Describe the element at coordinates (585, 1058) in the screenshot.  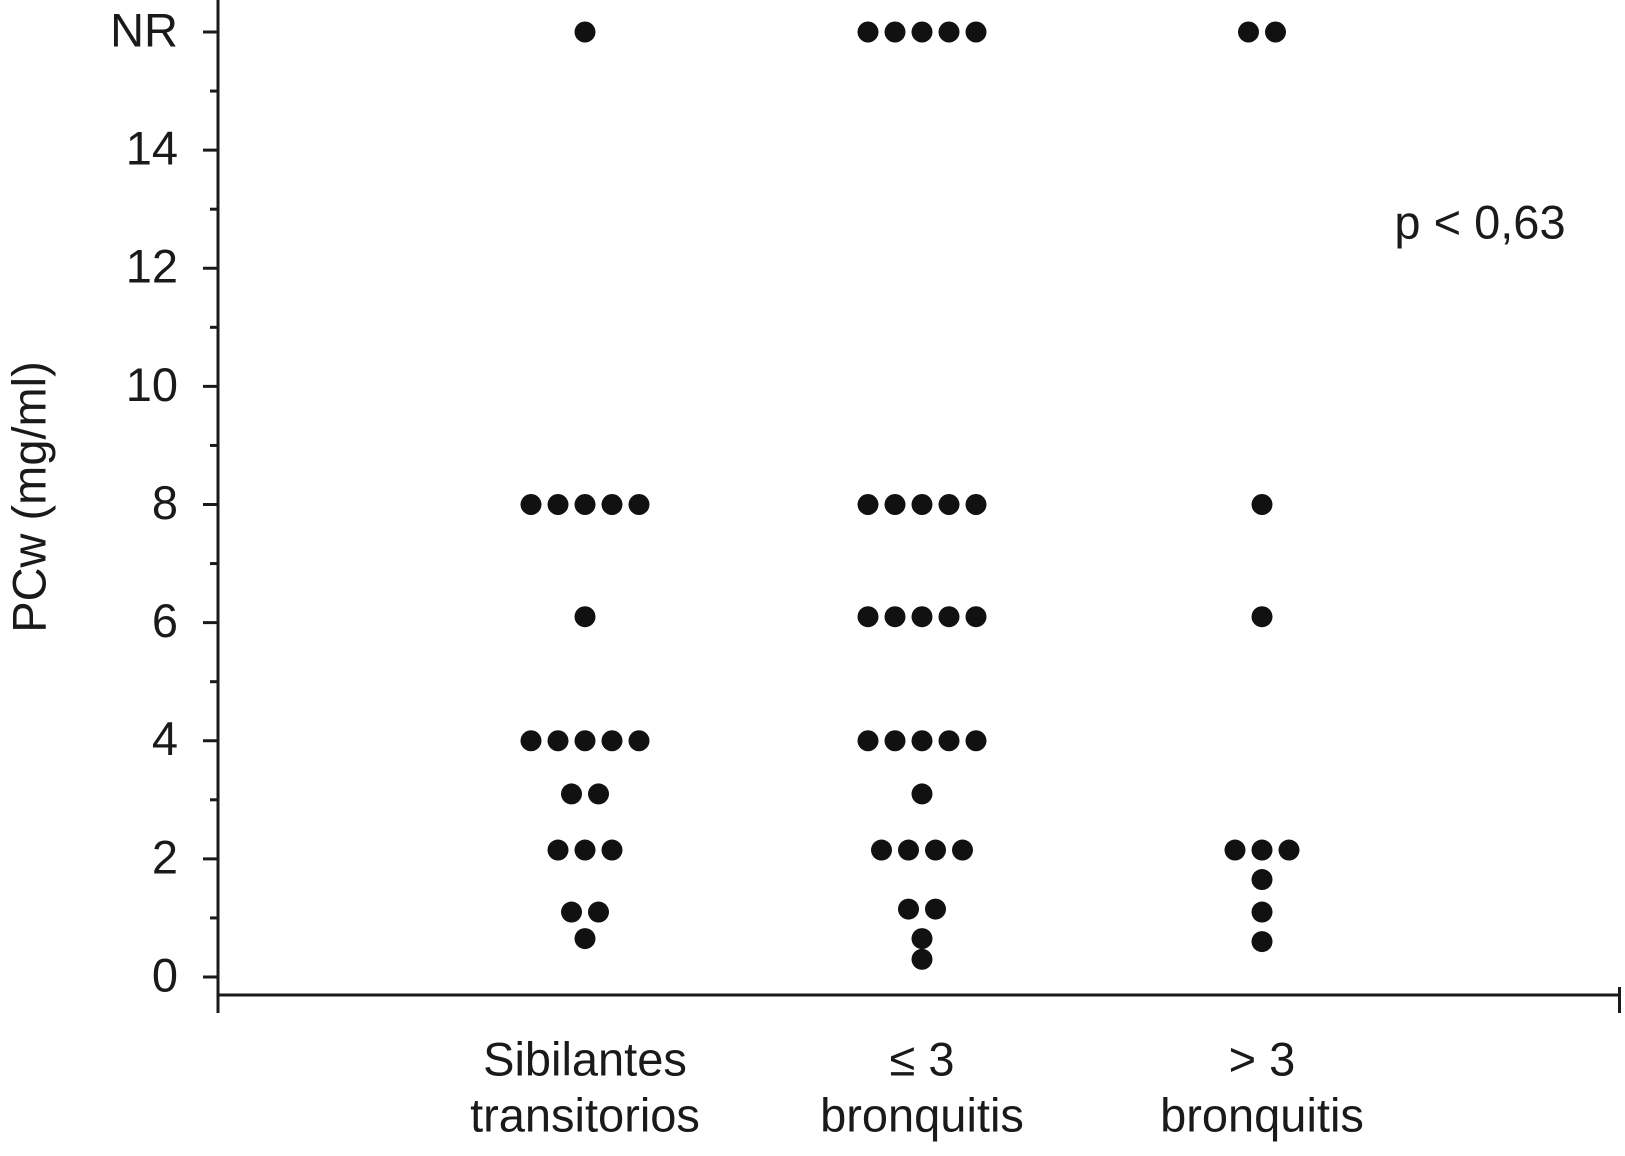
I see `x-tick-label: Sibilantes` at that location.